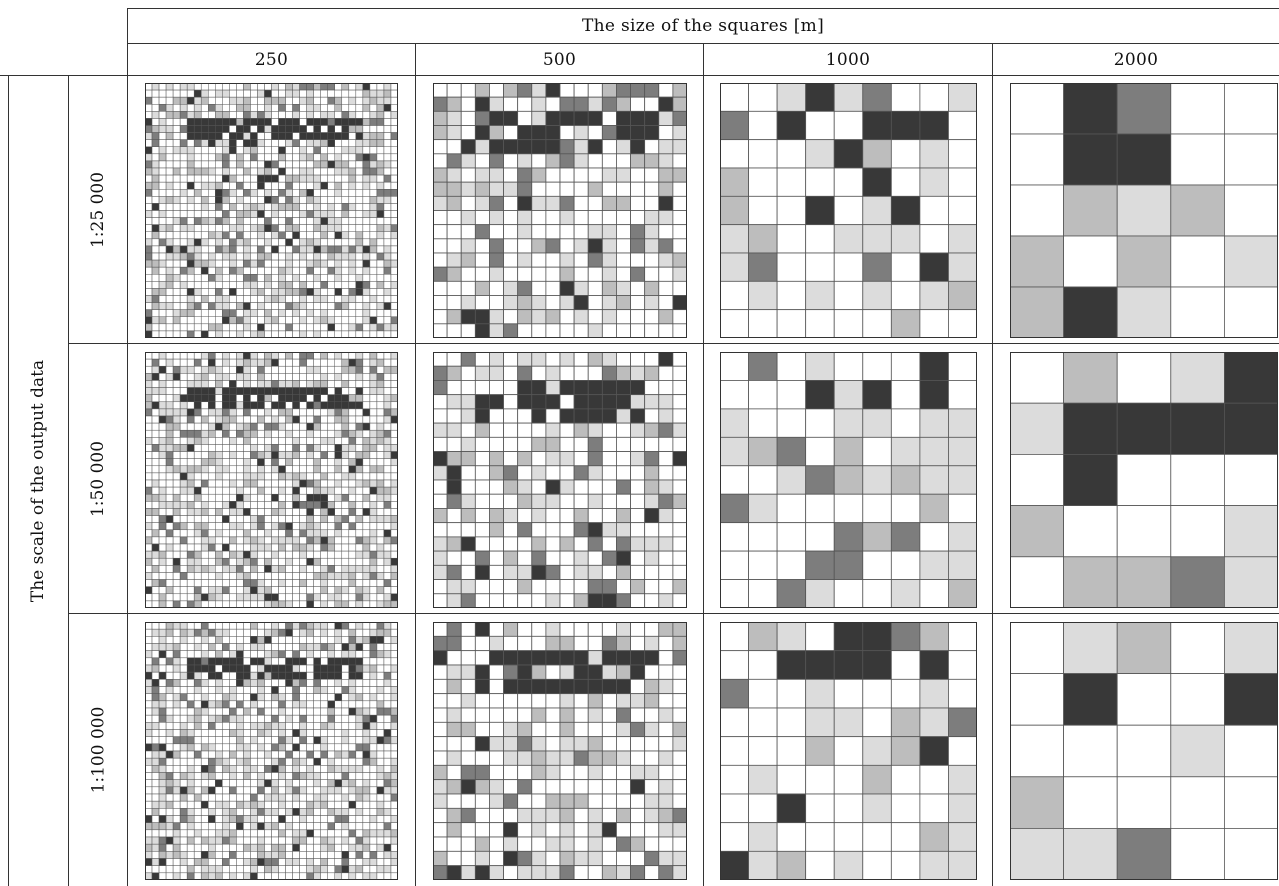  I want to click on rule-top, so click(703, 8).